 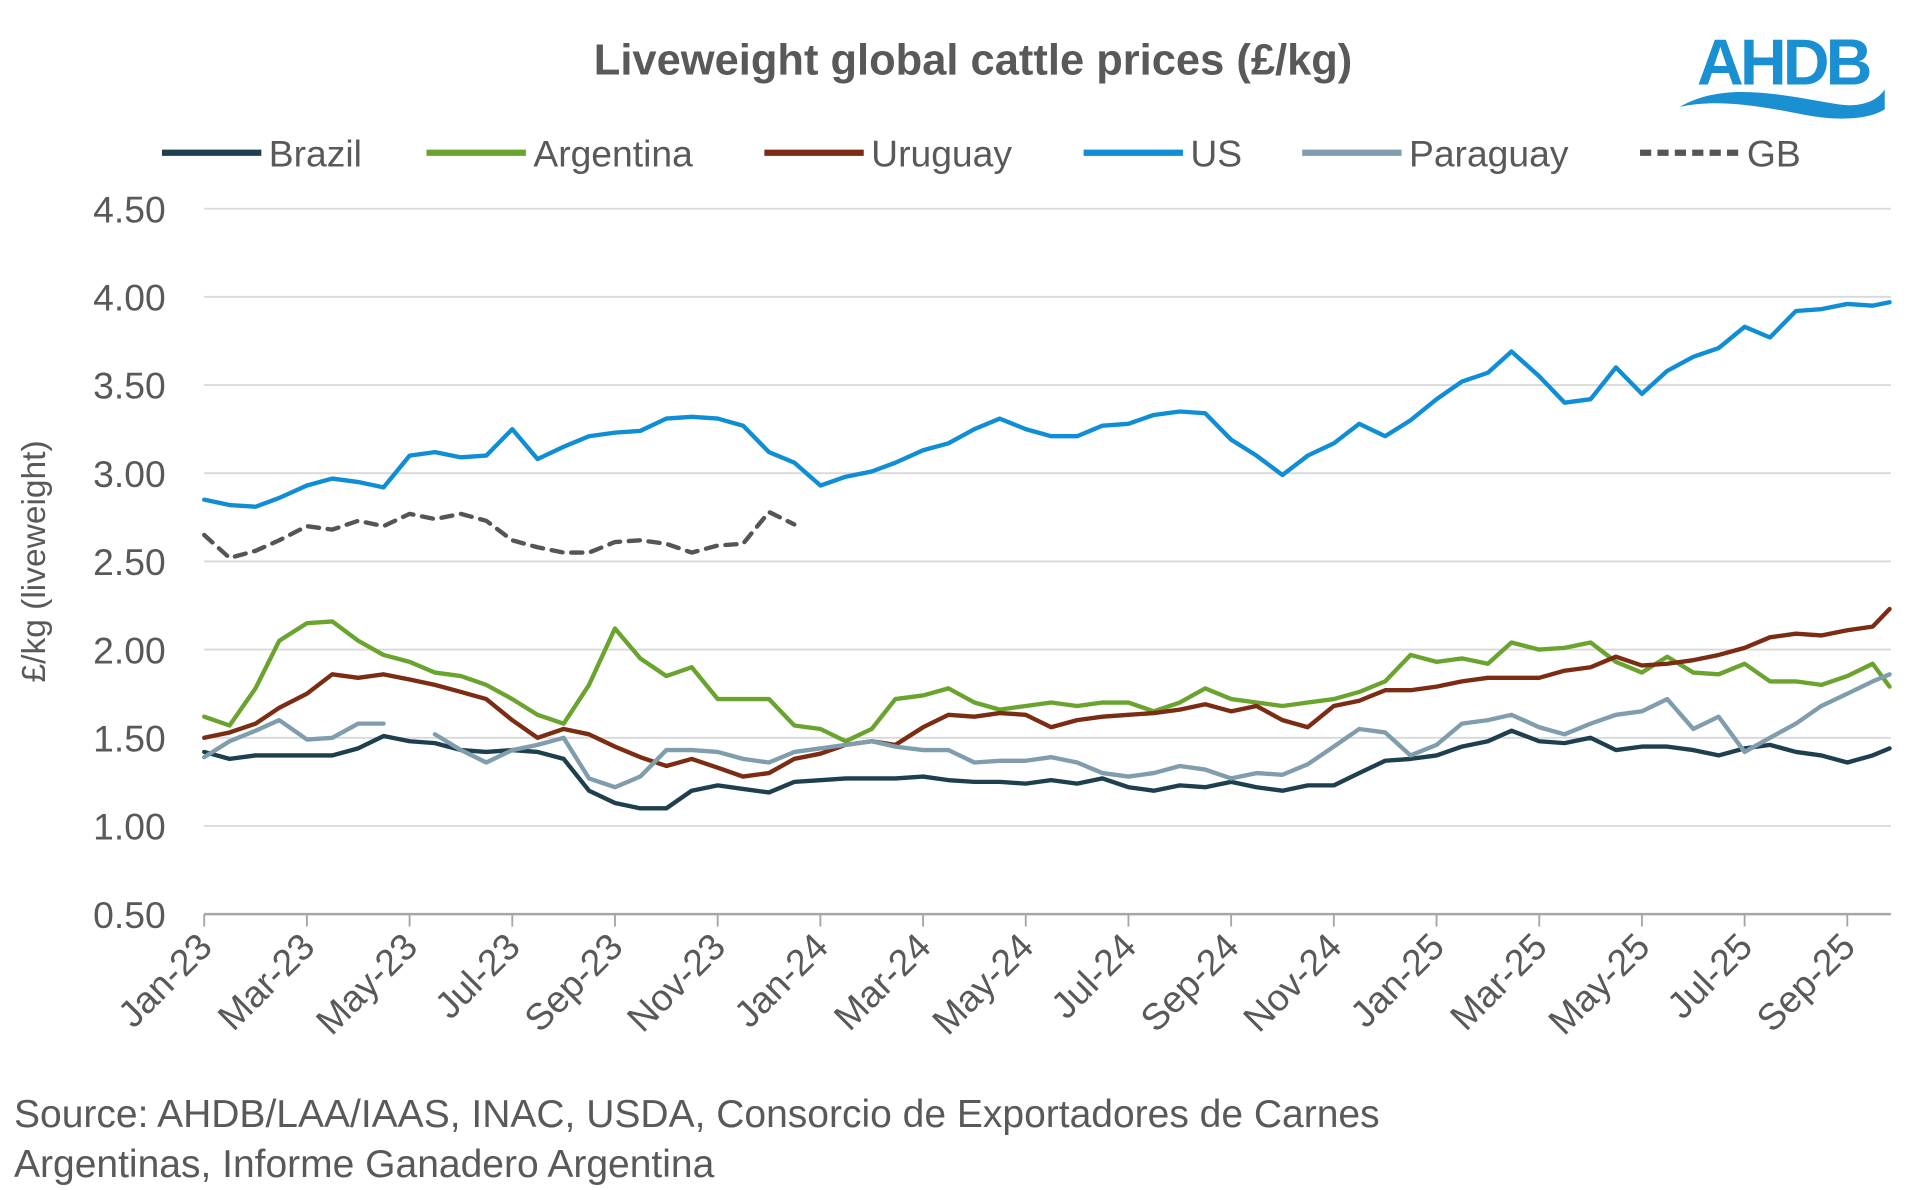 I want to click on x-tick-label: Sep-25, so click(x=1805, y=982).